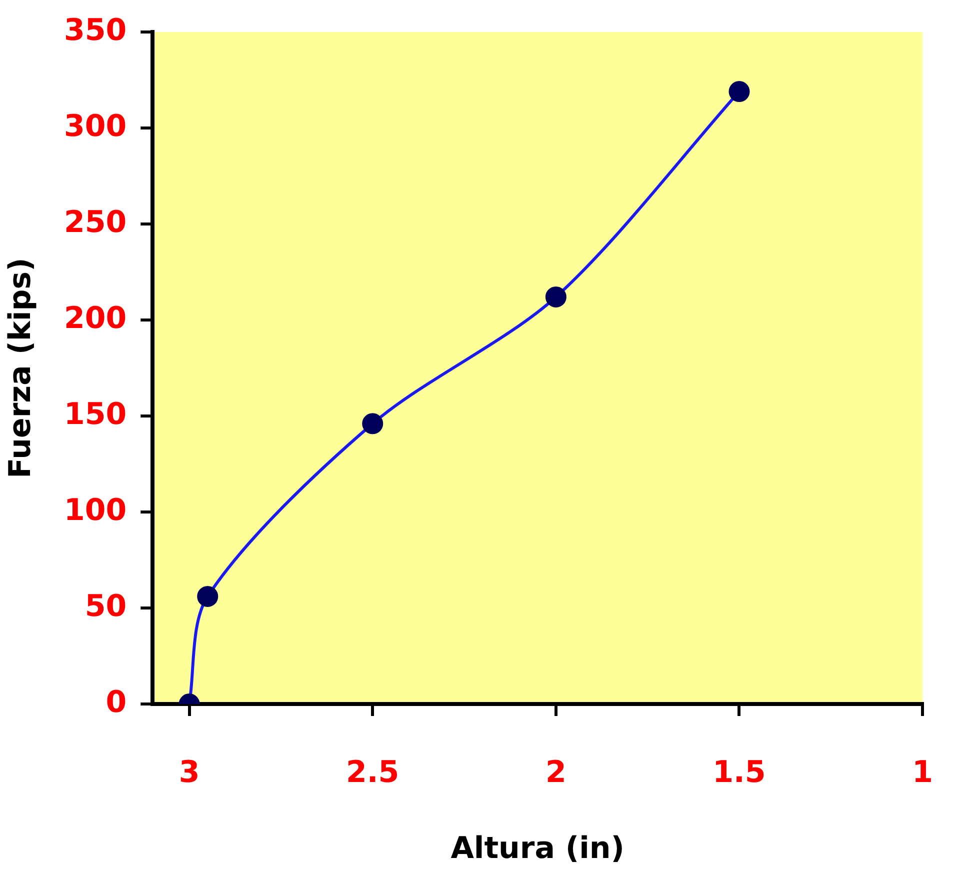 Image resolution: width=973 pixels, height=882 pixels. What do you see at coordinates (95, 126) in the screenshot?
I see `y-tick-label: 300` at bounding box center [95, 126].